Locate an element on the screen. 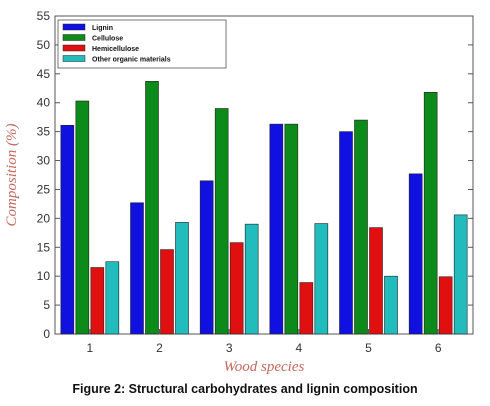 This screenshot has height=406, width=490. legend-label: Cellulose is located at coordinates (107, 39).